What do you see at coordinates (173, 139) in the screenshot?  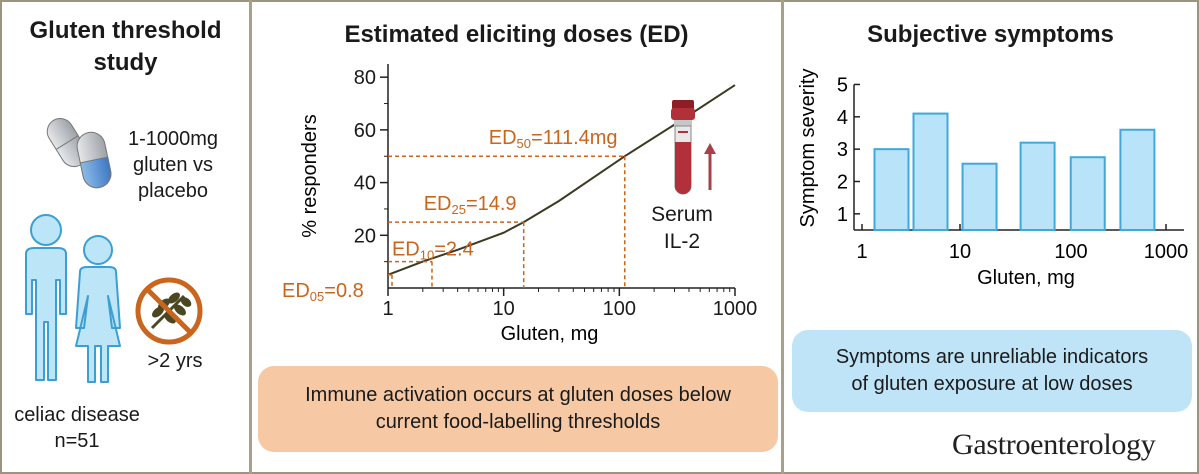 I see `dose-line1: 1-1000mg` at bounding box center [173, 139].